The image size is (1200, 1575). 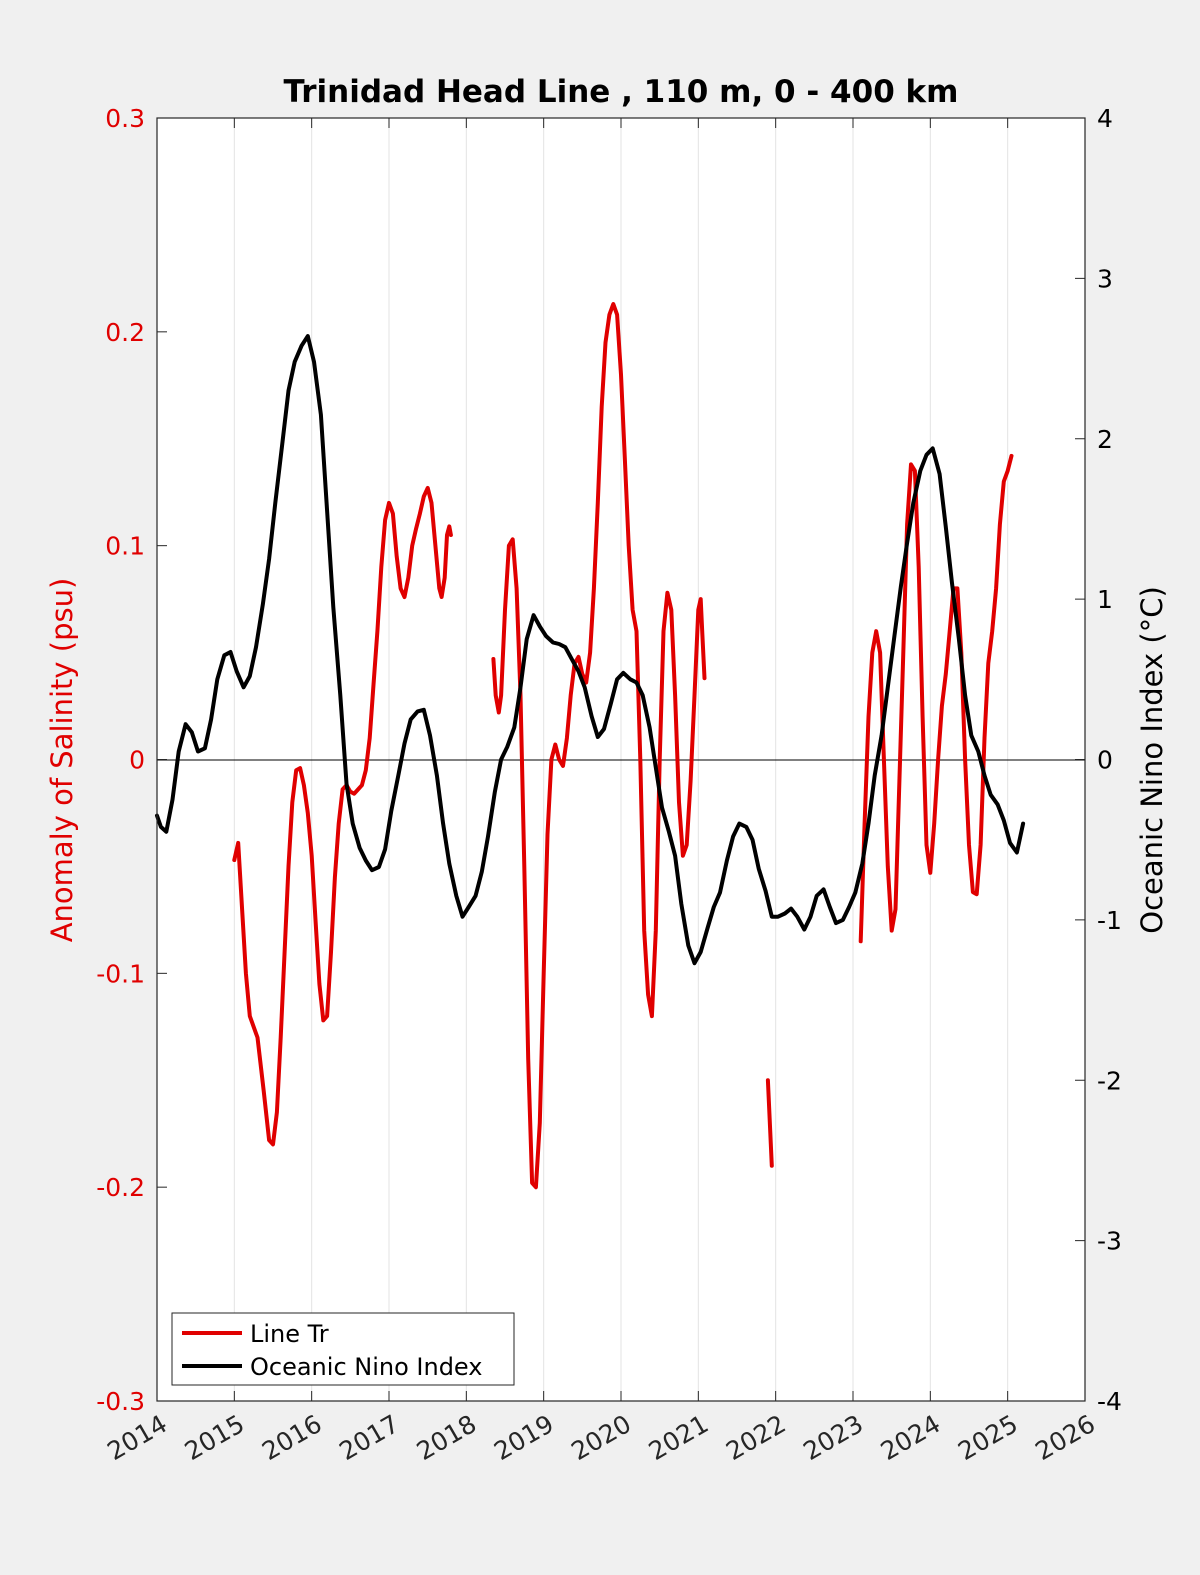 I want to click on y-left-tick-label: -0.1, so click(x=120, y=973).